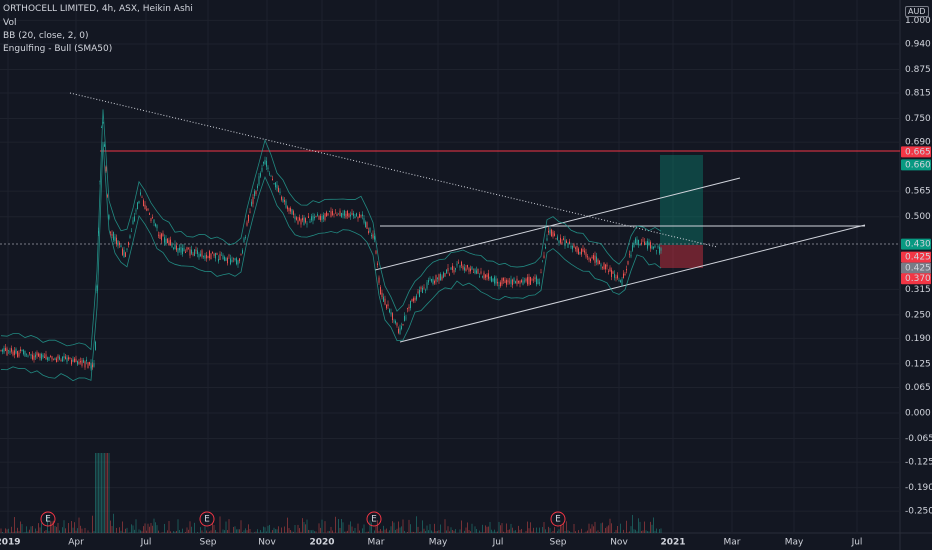 The height and width of the screenshot is (550, 932). I want to click on time-label: 2019, so click(10, 543).